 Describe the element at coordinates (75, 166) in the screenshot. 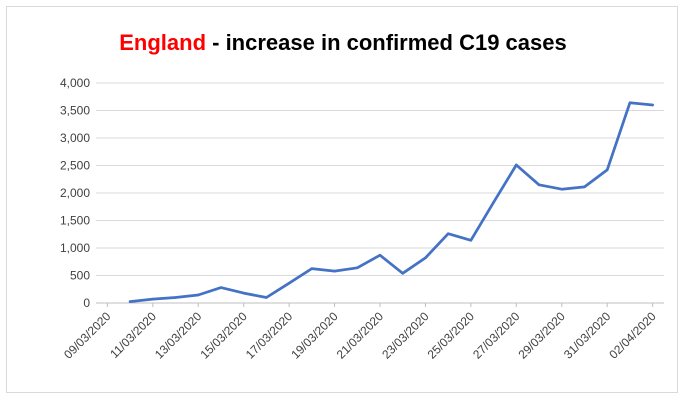

I see `y-tick-label: 2,500` at that location.